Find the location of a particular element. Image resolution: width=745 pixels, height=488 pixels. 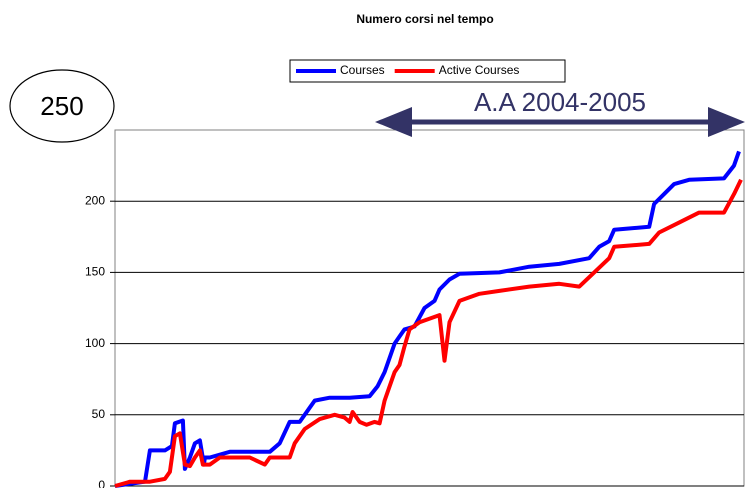

legend-label: Active Courses is located at coordinates (479, 70).